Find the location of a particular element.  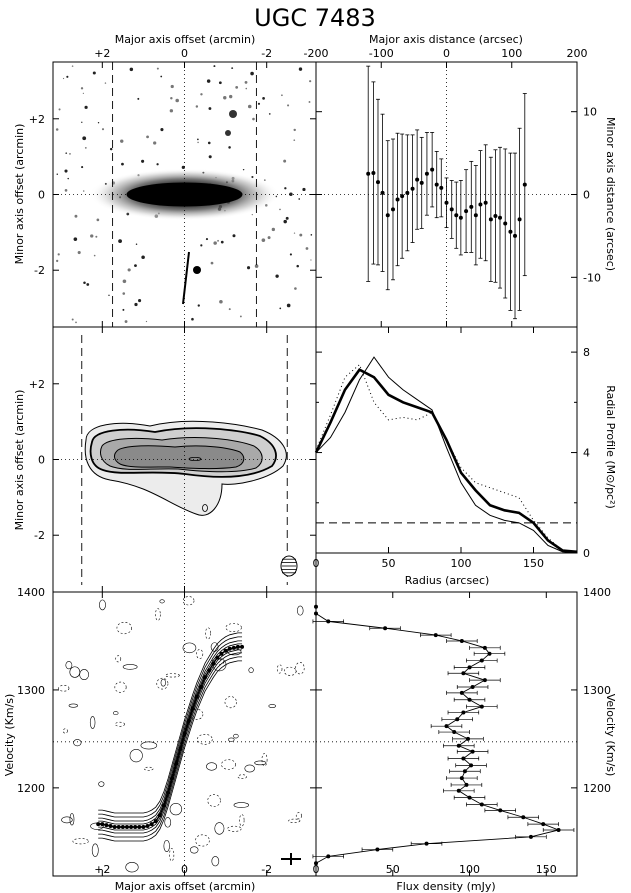

profile-series-thin is located at coordinates (446, 455).